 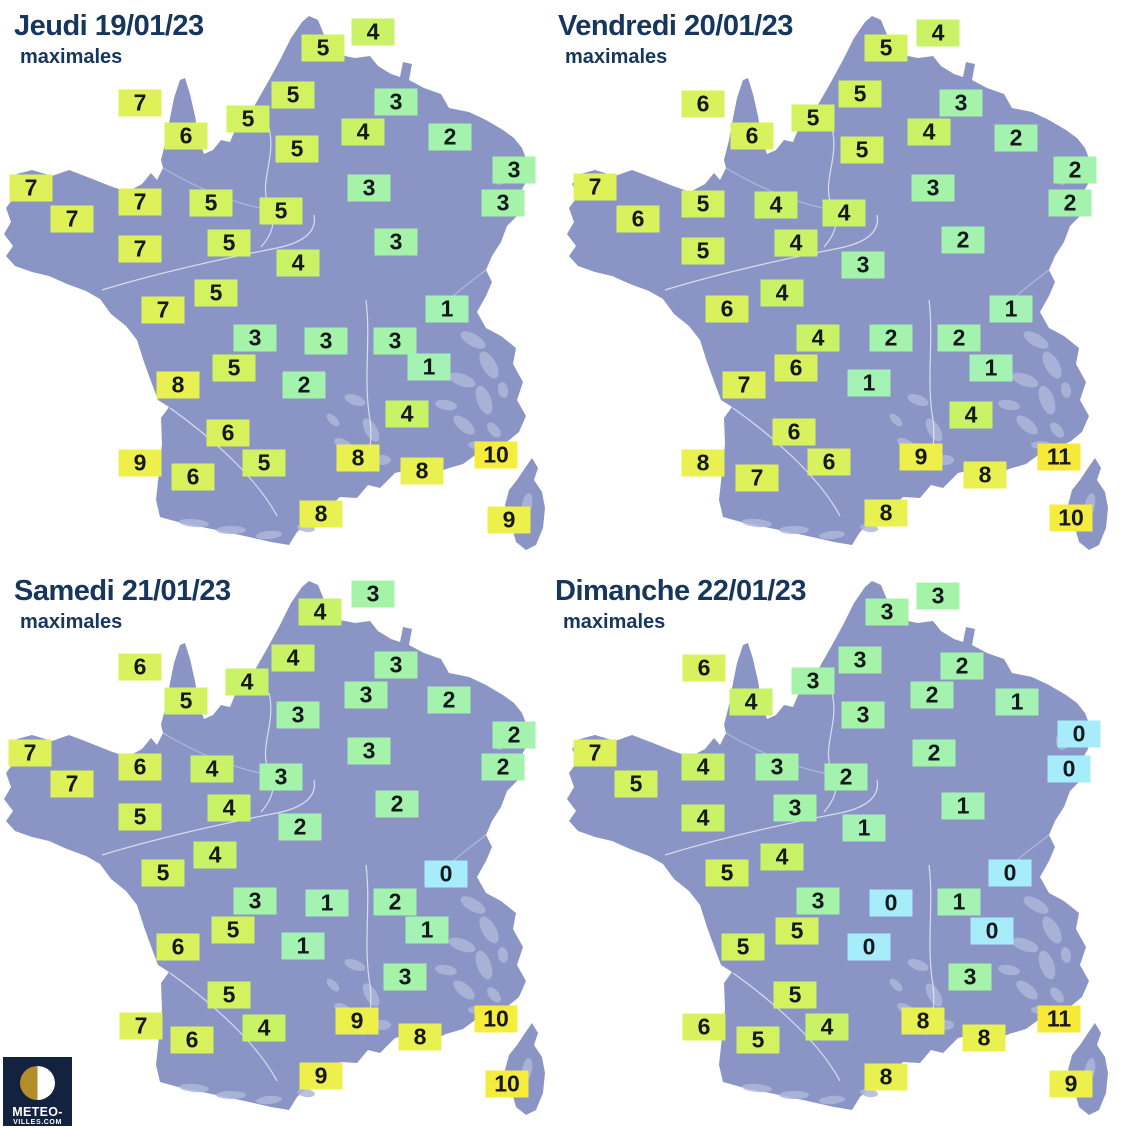 I want to click on logo-disc-icon, so click(x=37, y=1083).